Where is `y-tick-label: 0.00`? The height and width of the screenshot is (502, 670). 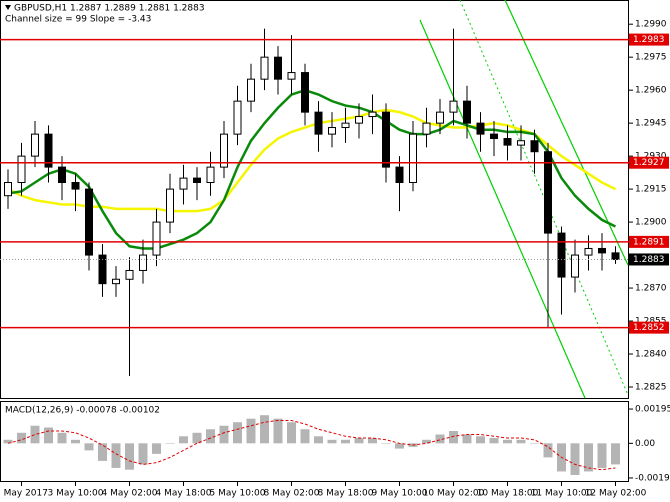
y-tick-label: 0.00 is located at coordinates (645, 444).